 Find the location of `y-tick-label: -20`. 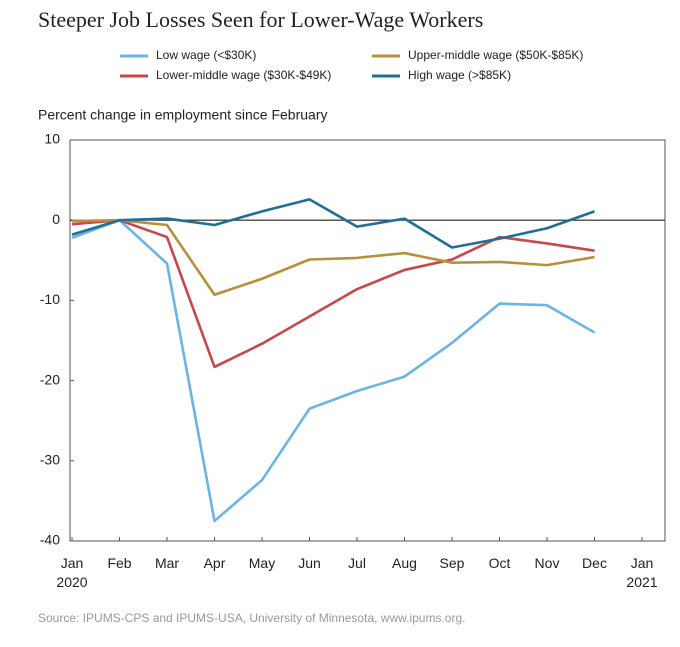

y-tick-label: -20 is located at coordinates (50, 379).